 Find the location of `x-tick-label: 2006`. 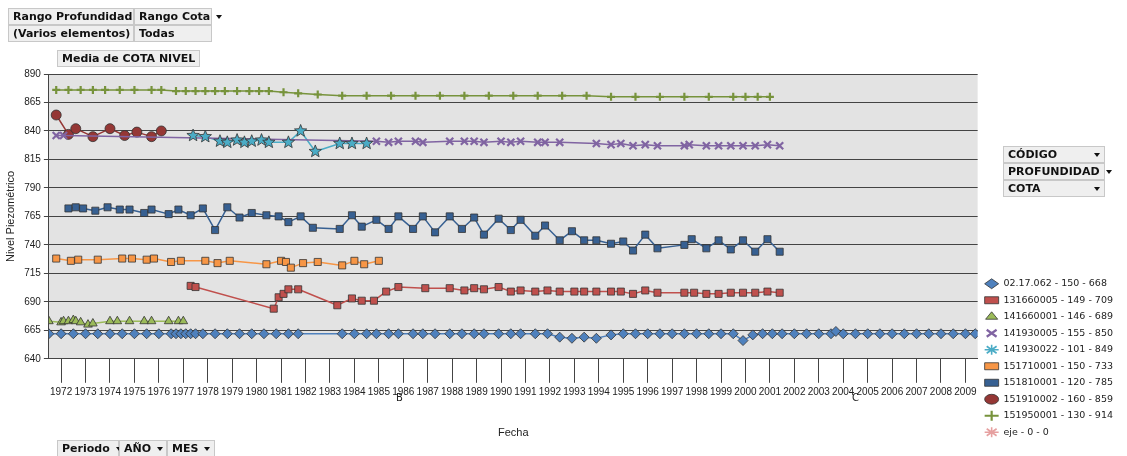

x-tick-label: 2006 is located at coordinates (892, 391).